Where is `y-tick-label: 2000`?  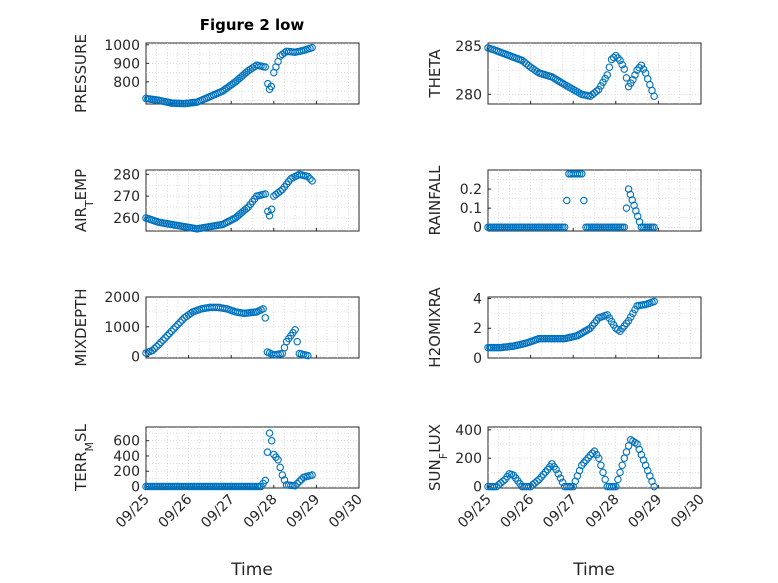 y-tick-label: 2000 is located at coordinates (122, 298).